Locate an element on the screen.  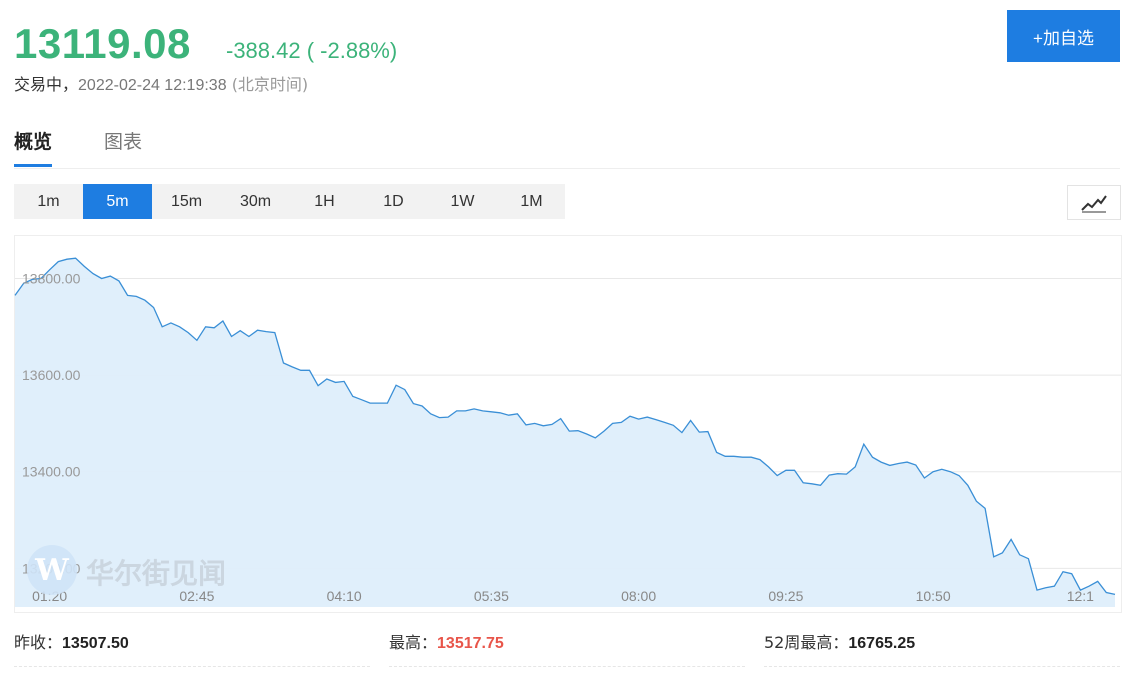
period-1w: 1W is located at coordinates (462, 201).